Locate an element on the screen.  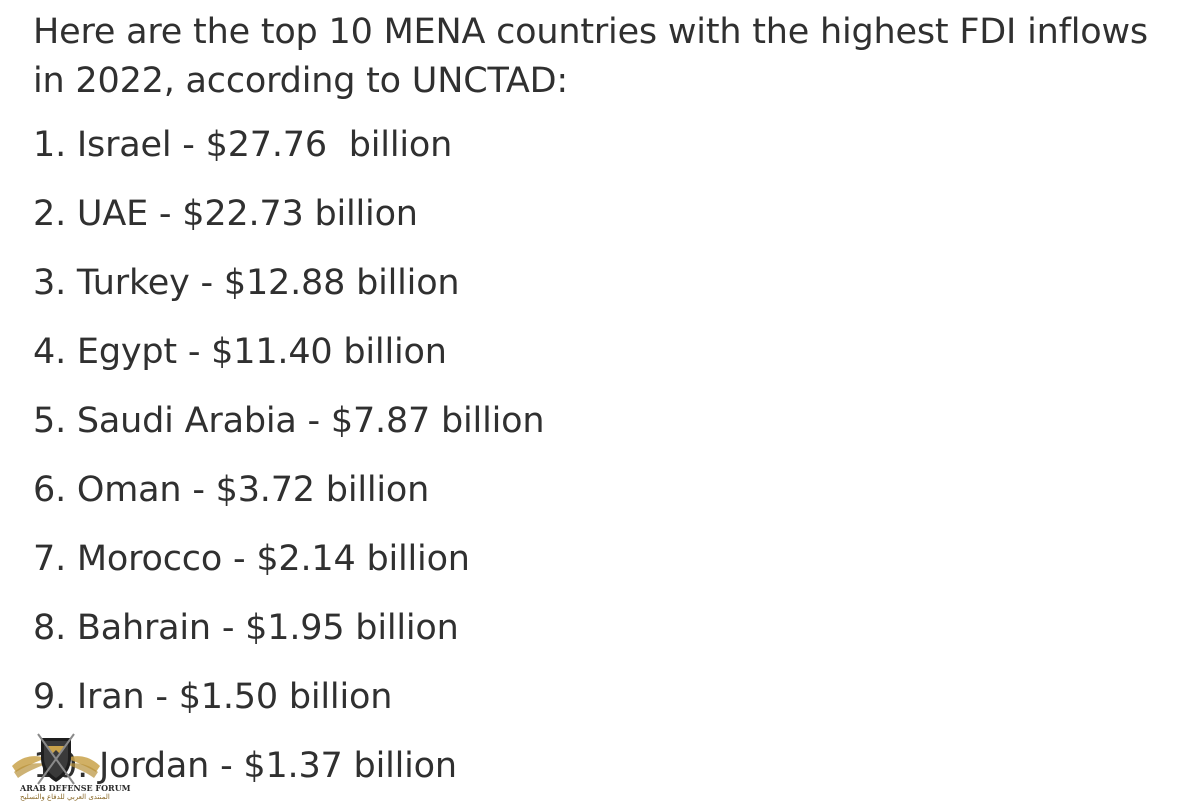
list-item: 6. Oman - $3.72 billion is located at coordinates (231, 490).